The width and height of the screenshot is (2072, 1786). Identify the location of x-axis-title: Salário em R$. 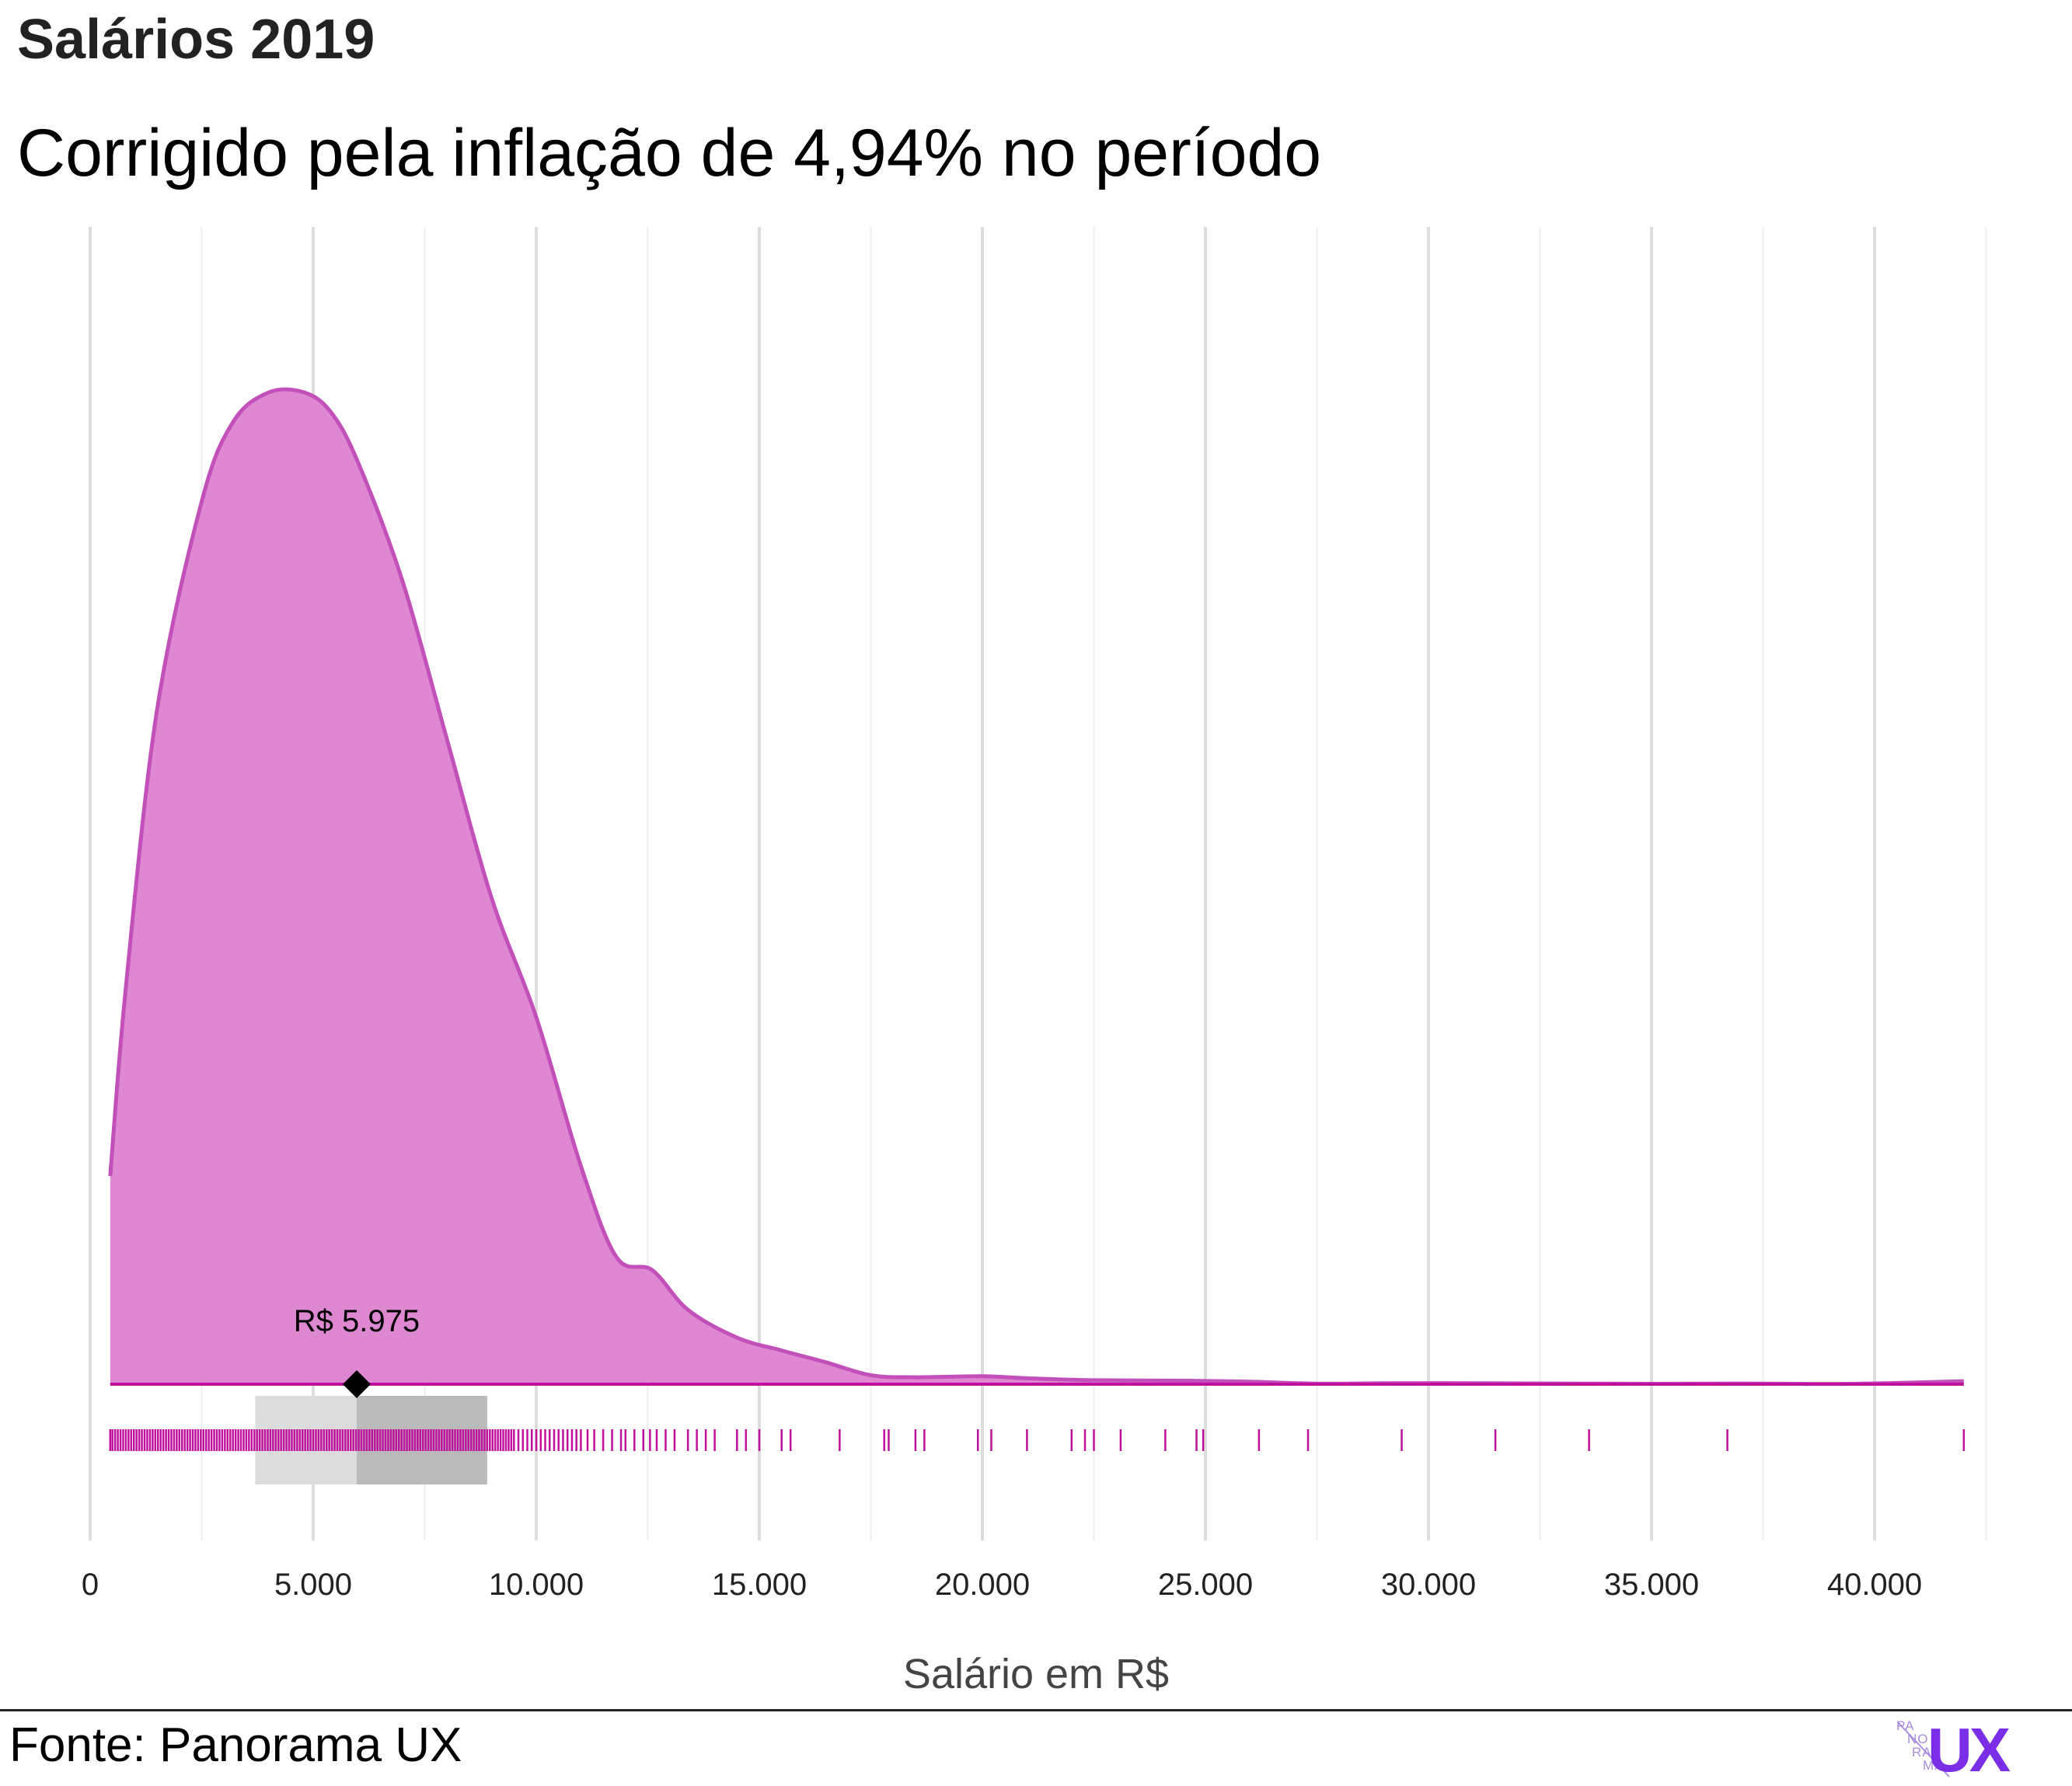
(1036, 1674).